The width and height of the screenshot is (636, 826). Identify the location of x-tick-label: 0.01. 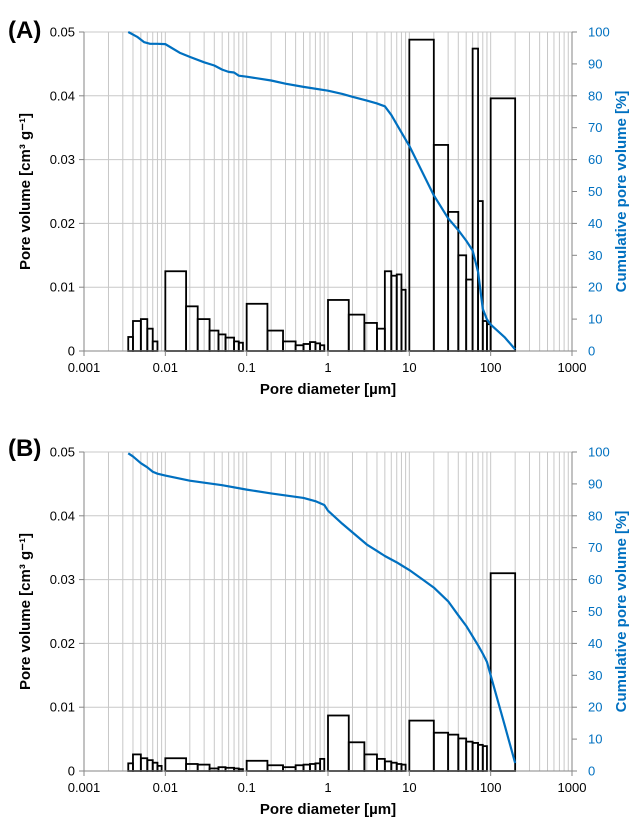
(165, 367).